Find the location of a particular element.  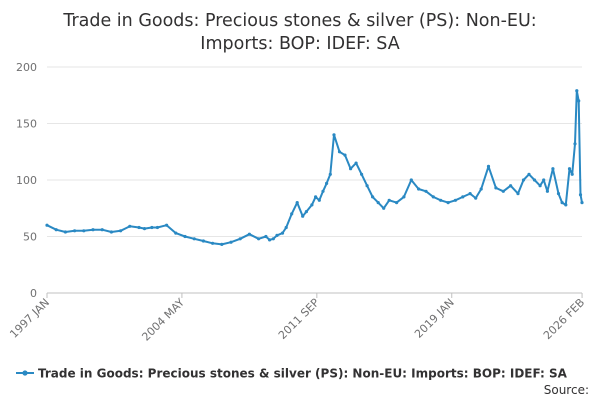

x-tick-label-4: 2026 FEB is located at coordinates (564, 319).